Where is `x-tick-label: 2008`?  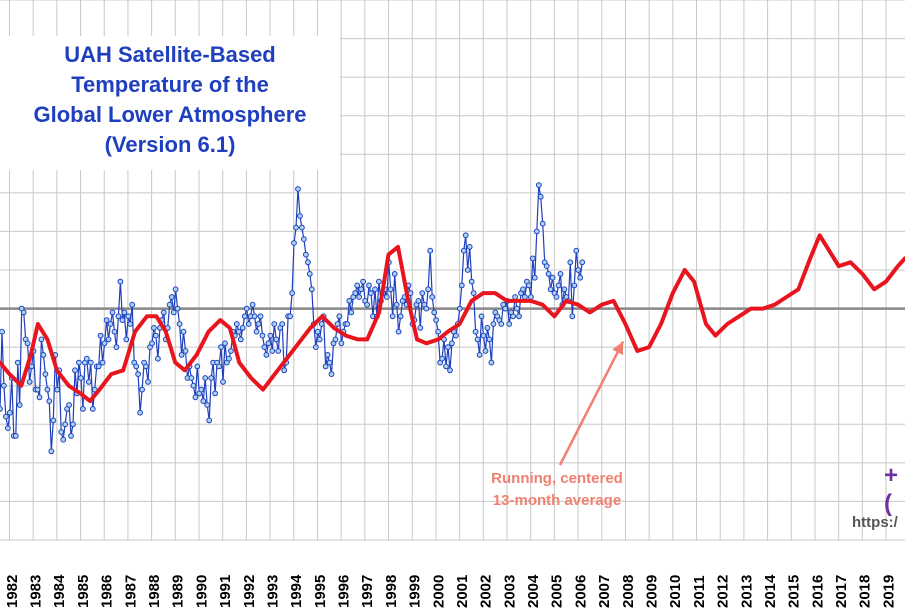 x-tick-label: 2008 is located at coordinates (628, 591).